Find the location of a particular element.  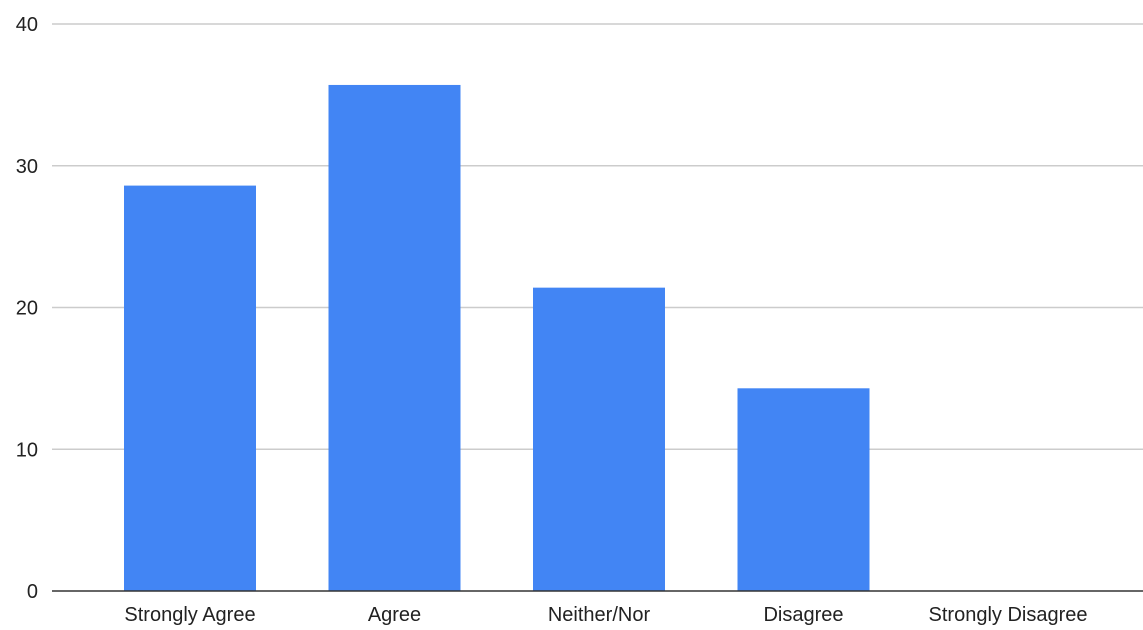

y-tick-label: 30 is located at coordinates (27, 167).